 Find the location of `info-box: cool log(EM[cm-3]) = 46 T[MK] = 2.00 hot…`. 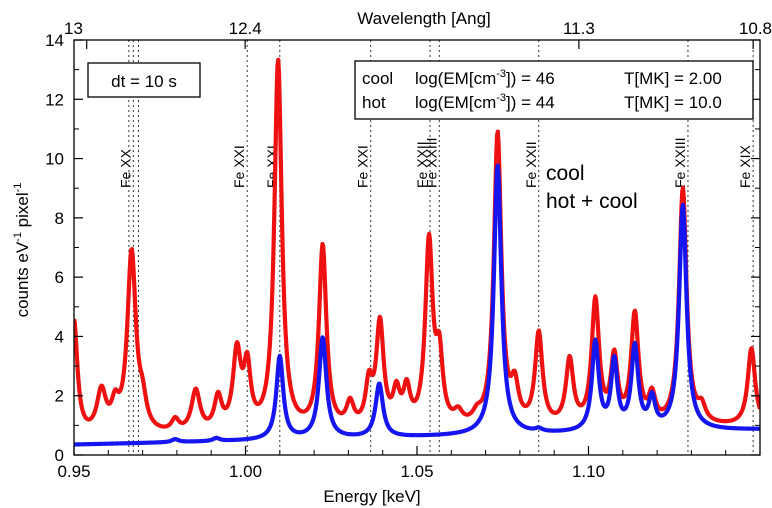

info-box: cool log(EM[cm-3]) = 46 T[MK] = 2.00 hot… is located at coordinates (554, 90).